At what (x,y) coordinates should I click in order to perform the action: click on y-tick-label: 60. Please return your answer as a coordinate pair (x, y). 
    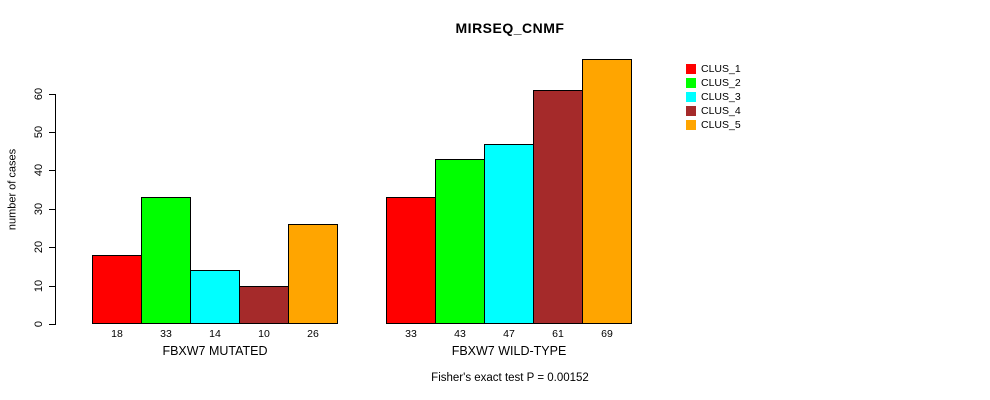
    Looking at the image, I should click on (39, 94).